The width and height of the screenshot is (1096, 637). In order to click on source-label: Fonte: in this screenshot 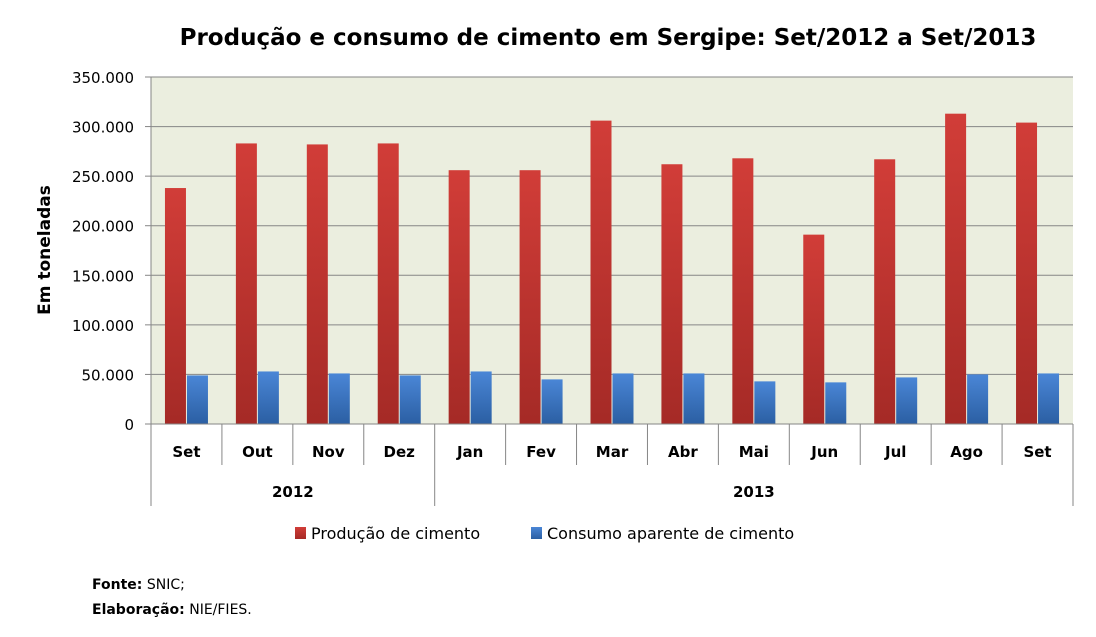, I will do `click(117, 585)`.